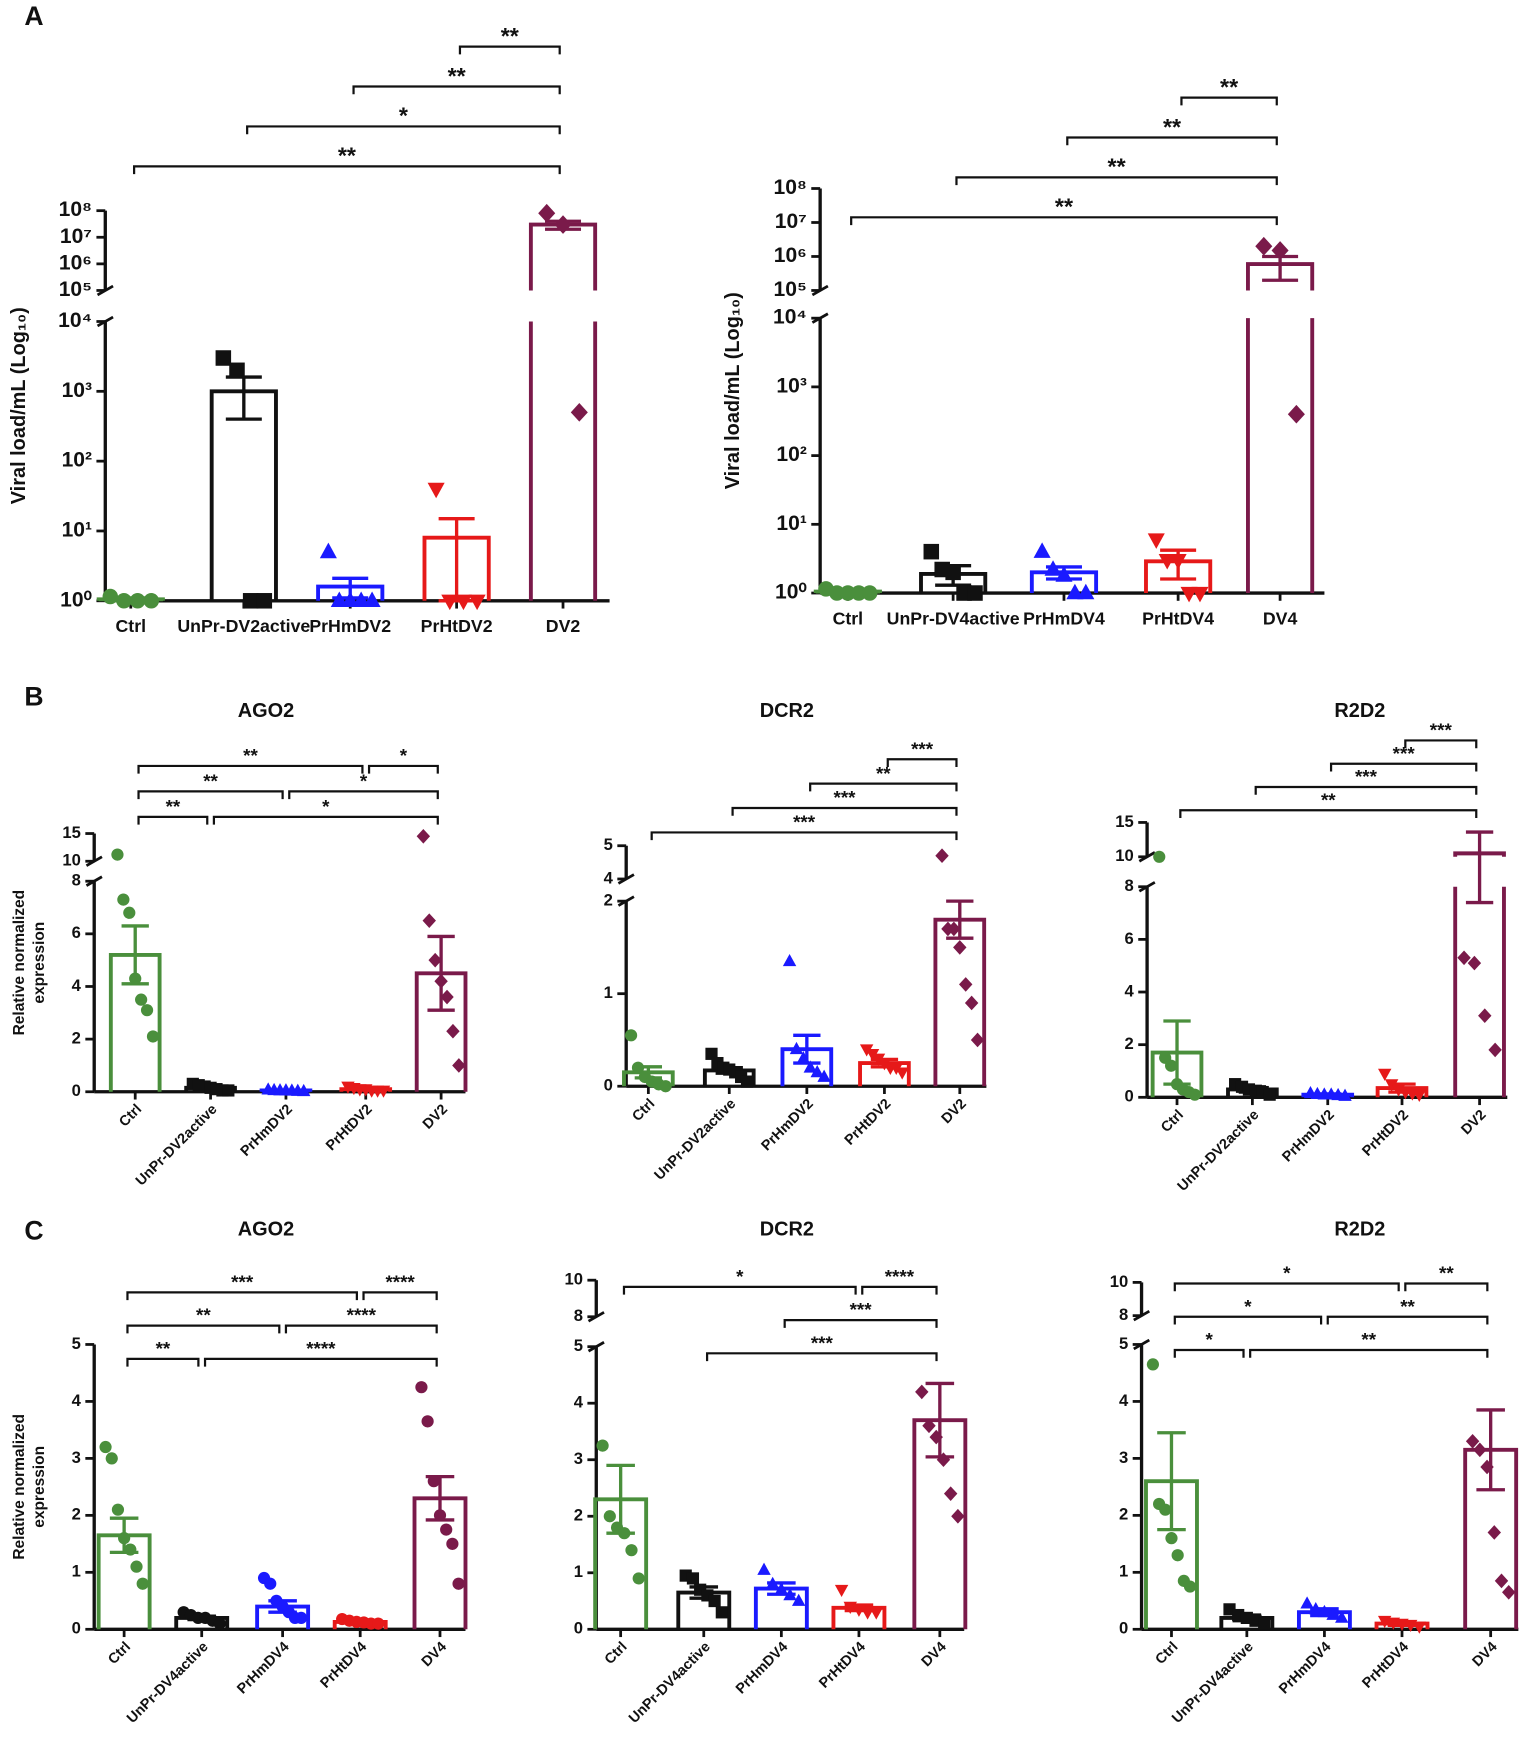 The height and width of the screenshot is (1738, 1535). Describe the element at coordinates (789, 187) in the screenshot. I see `y-tick-label: 10⁸` at that location.